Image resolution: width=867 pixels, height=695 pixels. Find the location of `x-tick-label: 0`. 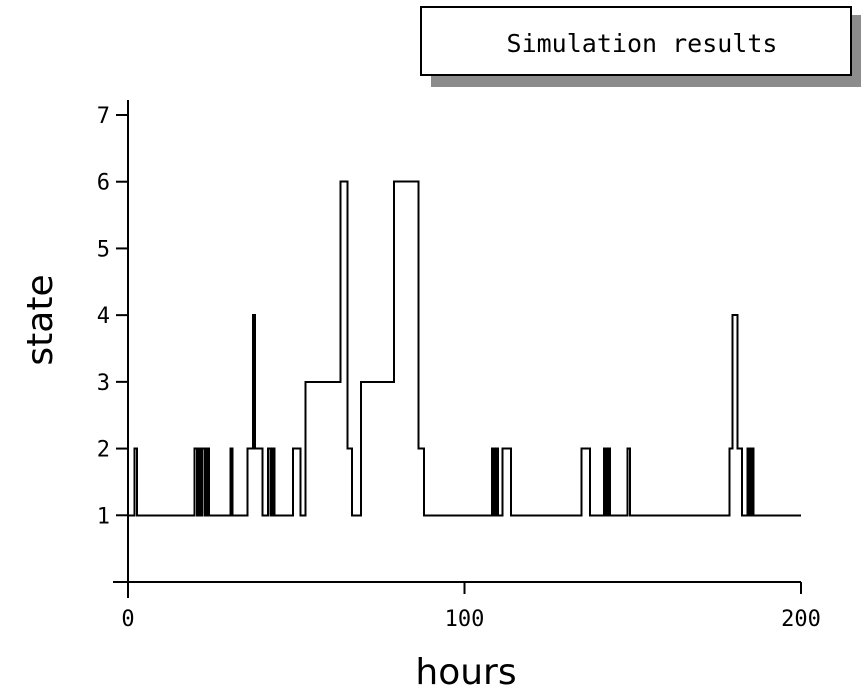

x-tick-label: 0 is located at coordinates (127, 619).